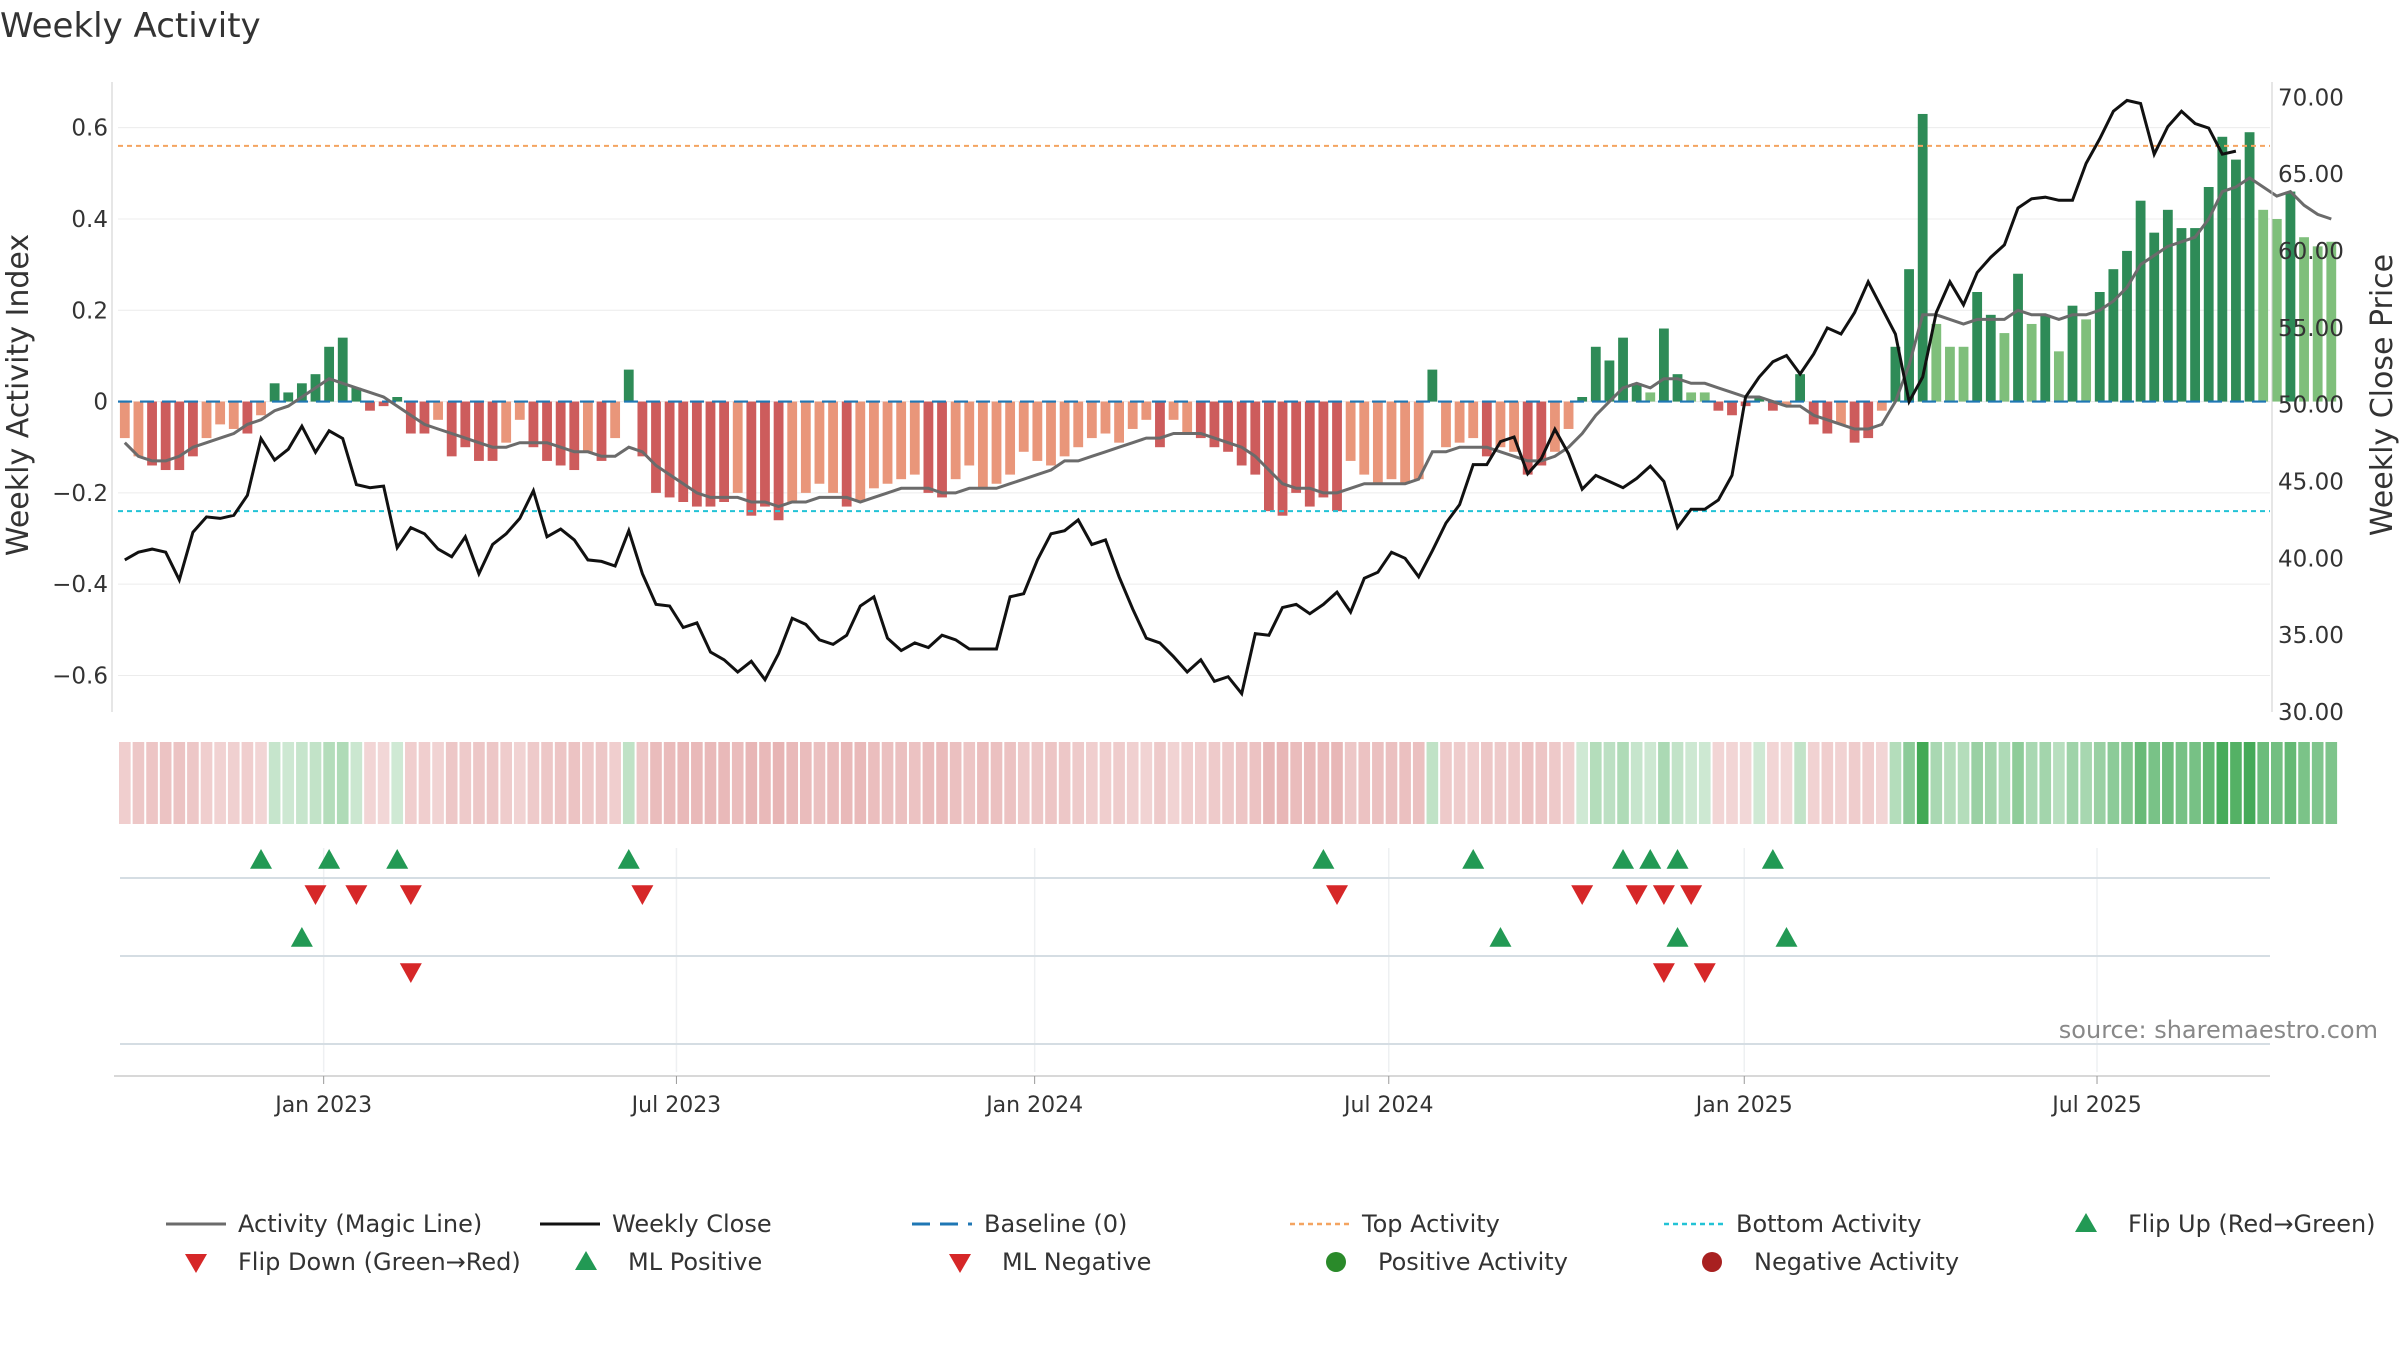 This screenshot has height=1350, width=2400. What do you see at coordinates (2086, 1222) in the screenshot?
I see `legend-swatch-up-triangle` at bounding box center [2086, 1222].